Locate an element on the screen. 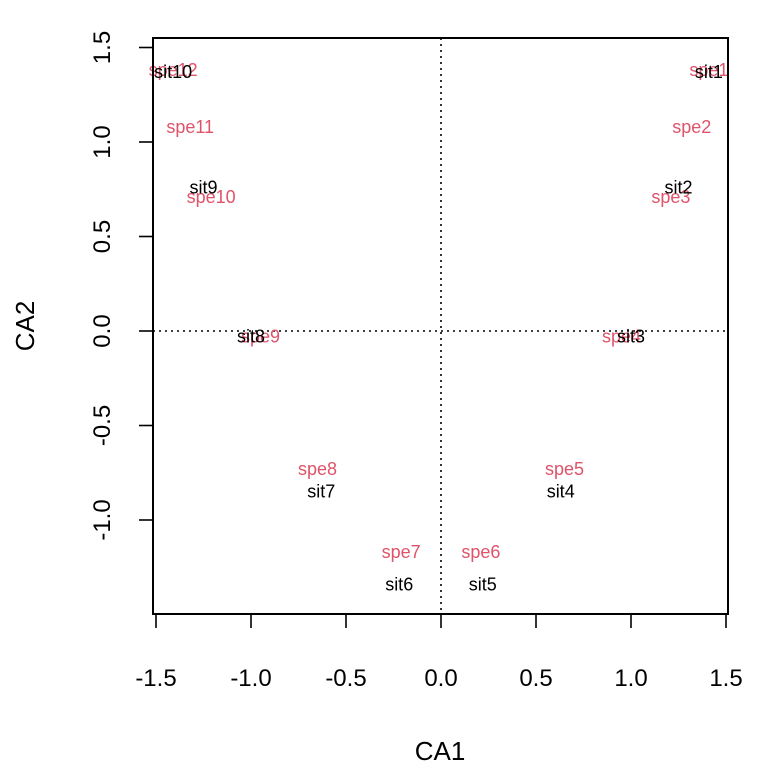  species-label: spe2 is located at coordinates (691, 127).